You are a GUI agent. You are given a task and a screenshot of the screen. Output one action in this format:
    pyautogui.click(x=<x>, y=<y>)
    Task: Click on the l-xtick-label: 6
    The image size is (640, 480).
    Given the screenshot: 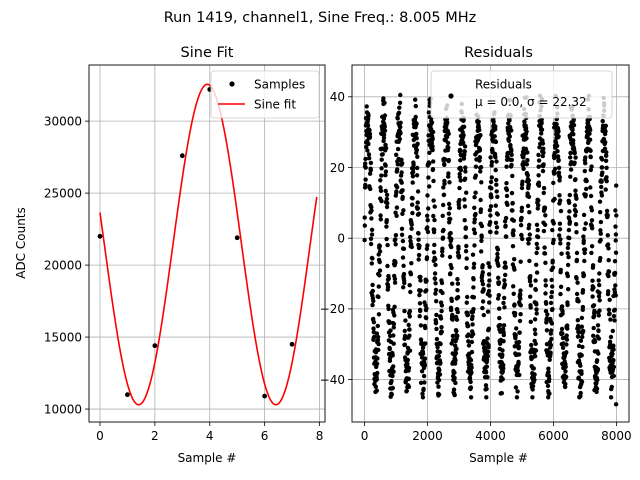 What is the action you would take?
    pyautogui.click(x=265, y=436)
    